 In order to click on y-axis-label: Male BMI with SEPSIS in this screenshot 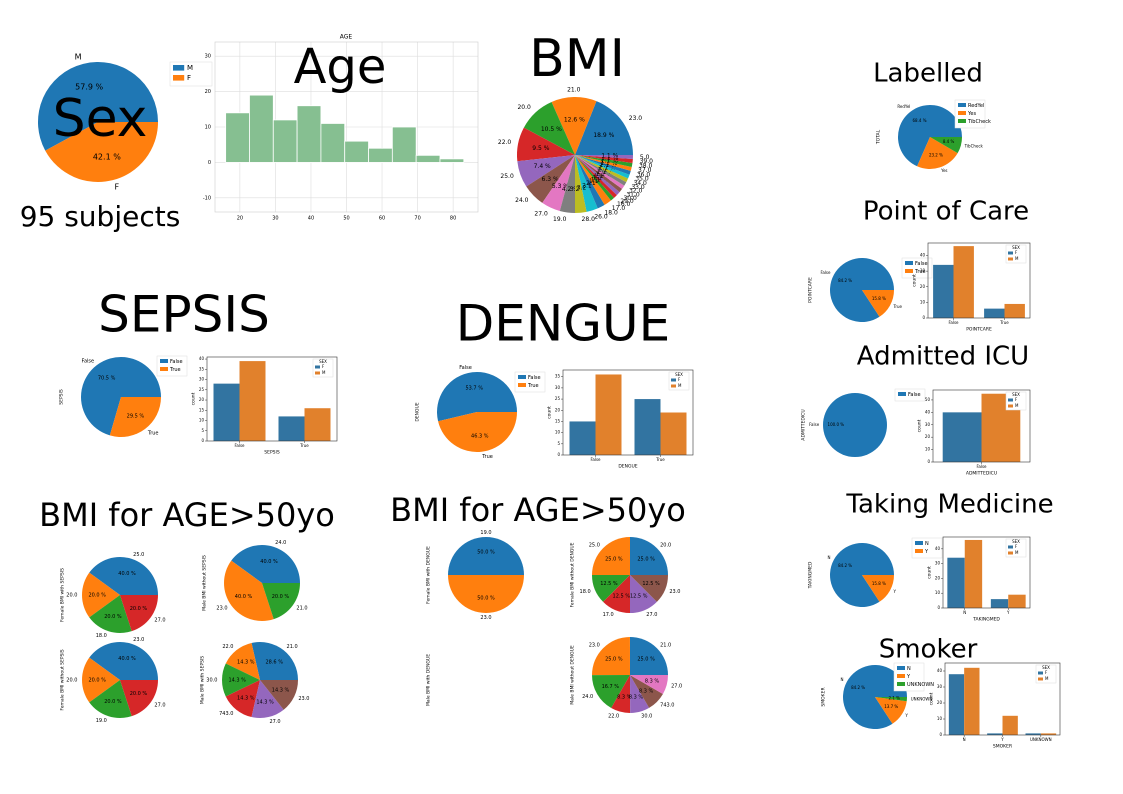, I will do `click(203, 680)`.